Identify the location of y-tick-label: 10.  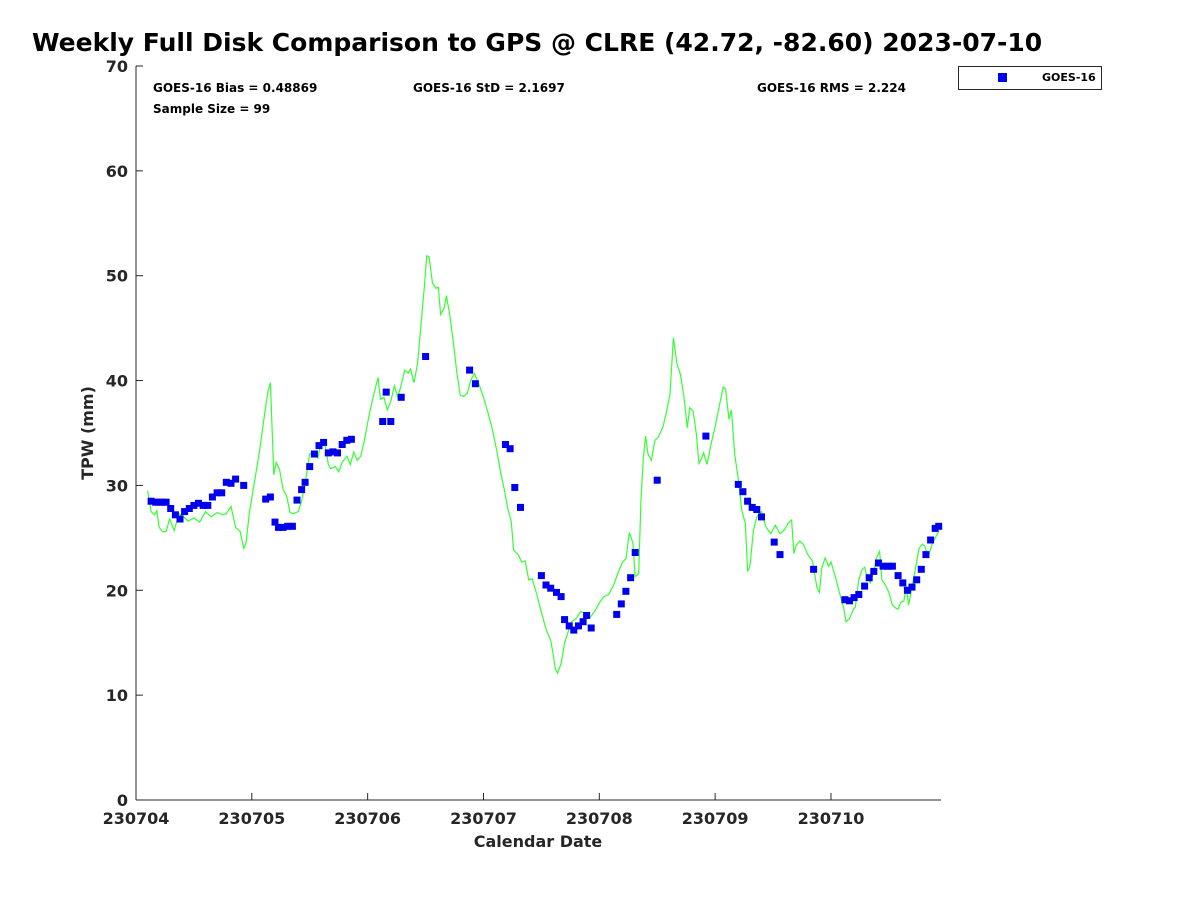
(117, 695).